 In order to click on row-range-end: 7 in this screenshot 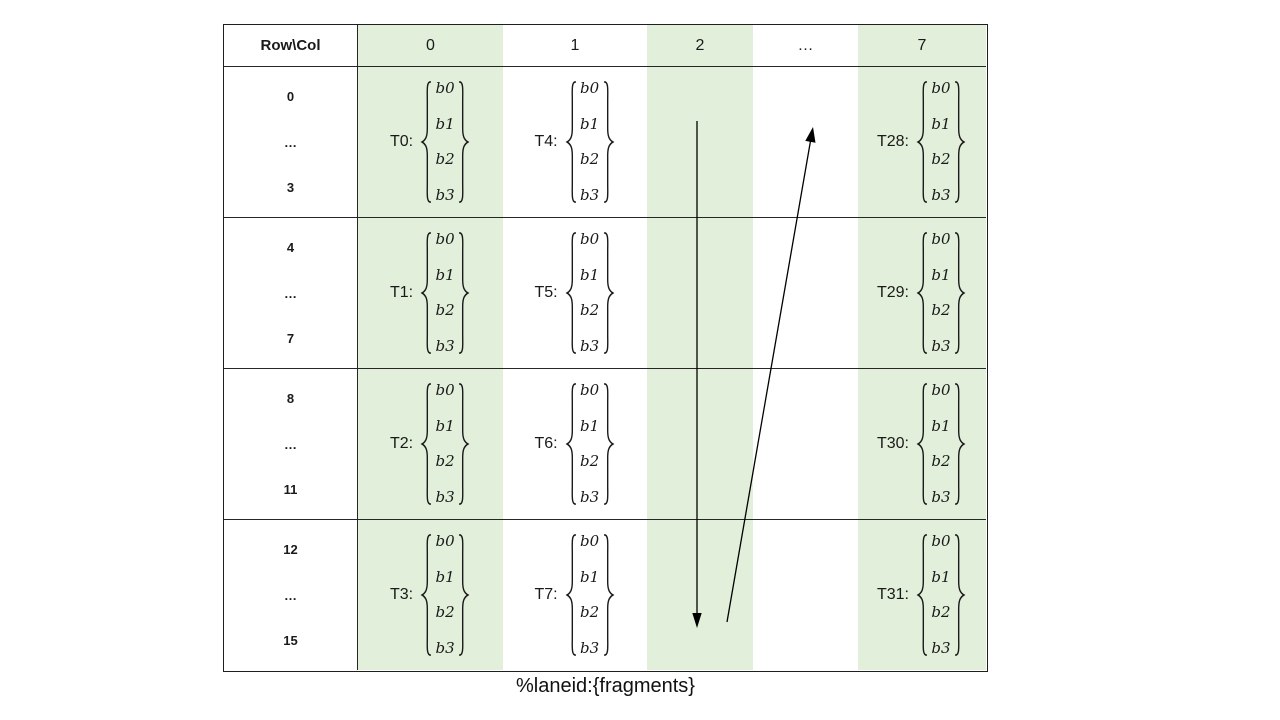, I will do `click(290, 338)`.